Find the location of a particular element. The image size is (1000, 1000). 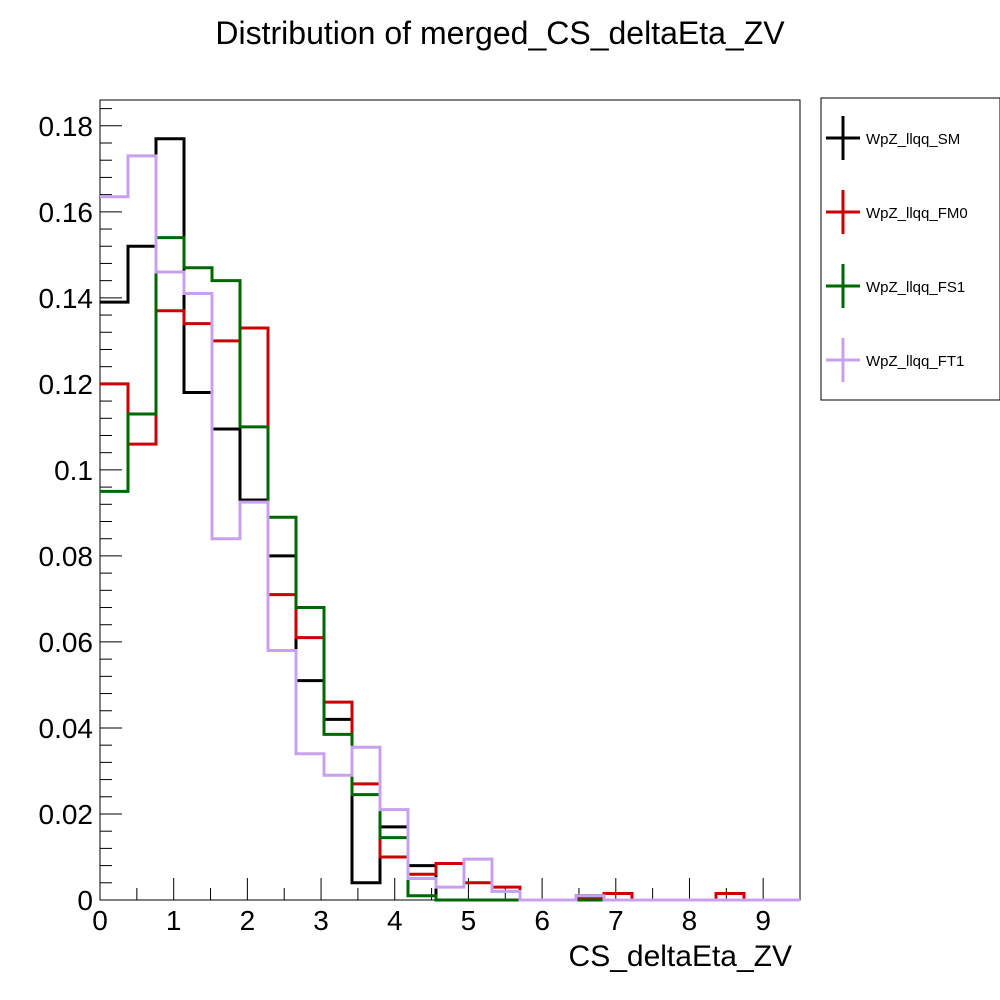

y-tick-label: 0.18 is located at coordinates (66, 126).